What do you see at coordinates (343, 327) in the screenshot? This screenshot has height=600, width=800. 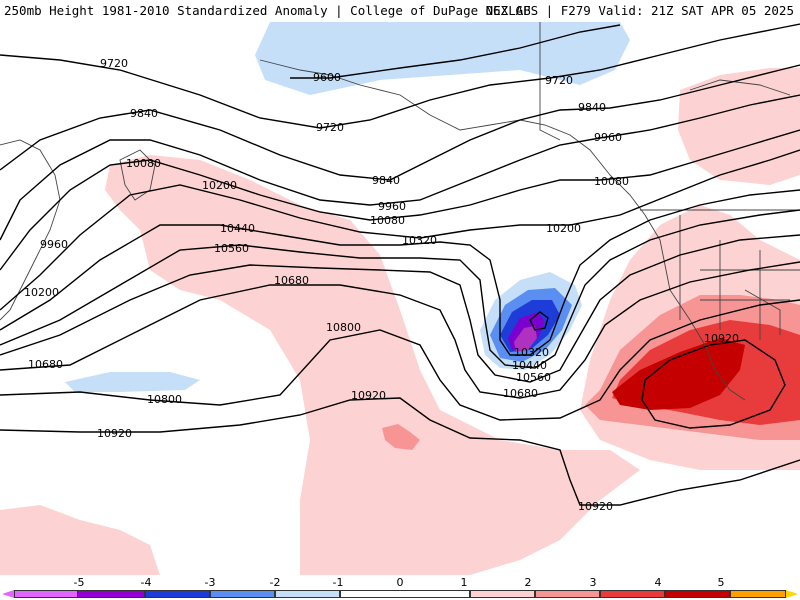 I see `contour-label-c10800-a: 10800` at bounding box center [343, 327].